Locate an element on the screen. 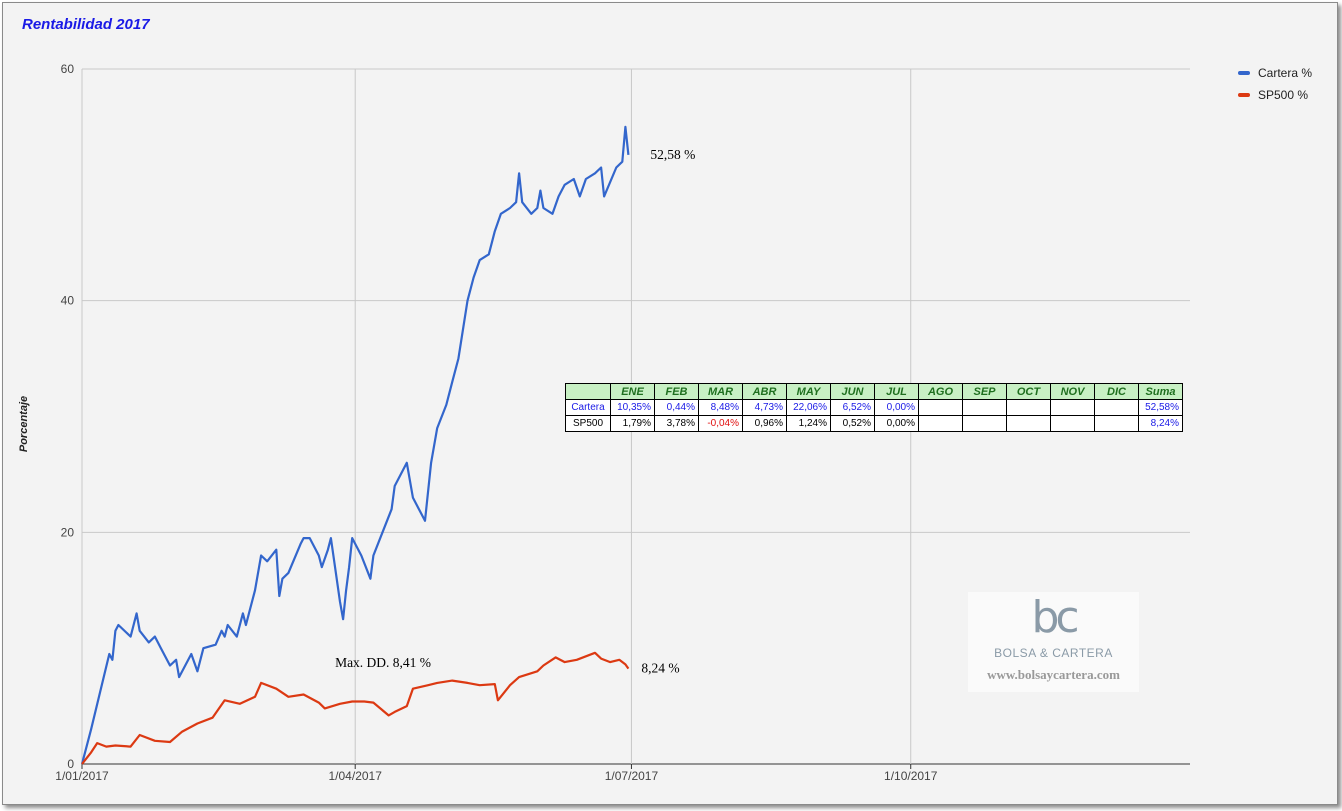  table-cell: 1,79% is located at coordinates (632, 423).